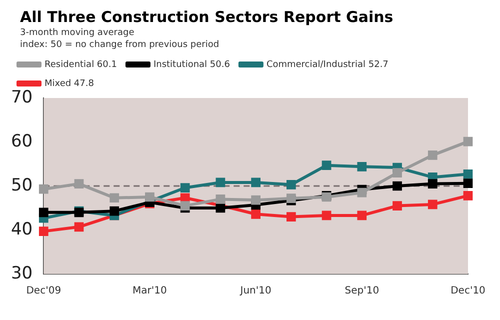 This screenshot has height=320, width=500. What do you see at coordinates (21, 97) in the screenshot?
I see `y-tick-label: 70` at bounding box center [21, 97].